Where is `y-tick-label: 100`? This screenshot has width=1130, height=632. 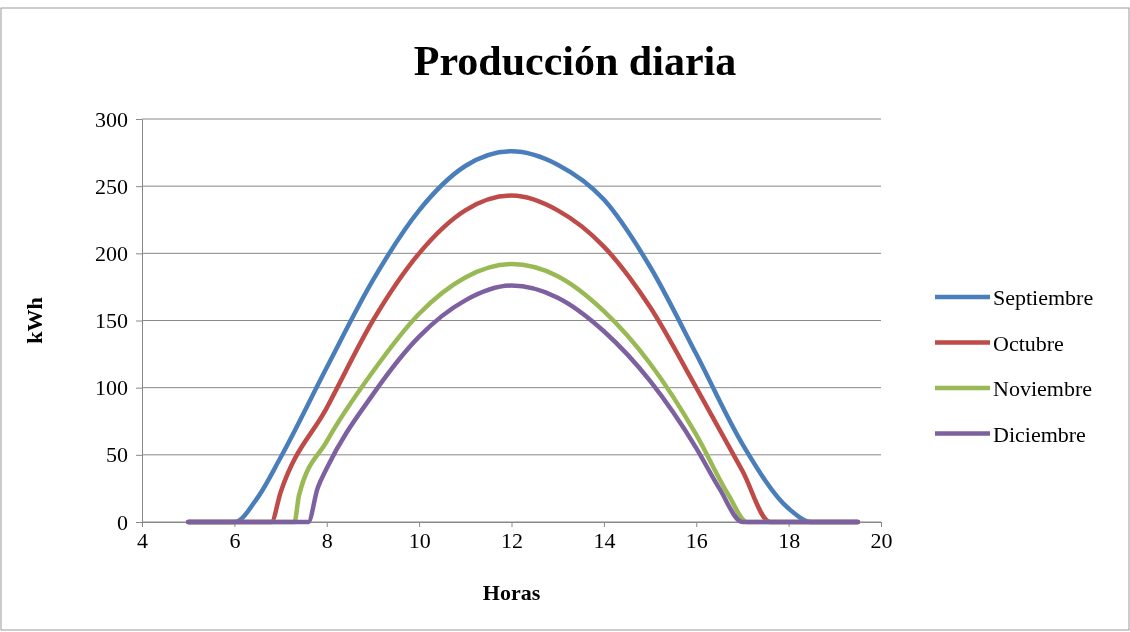 y-tick-label: 100 is located at coordinates (111, 388).